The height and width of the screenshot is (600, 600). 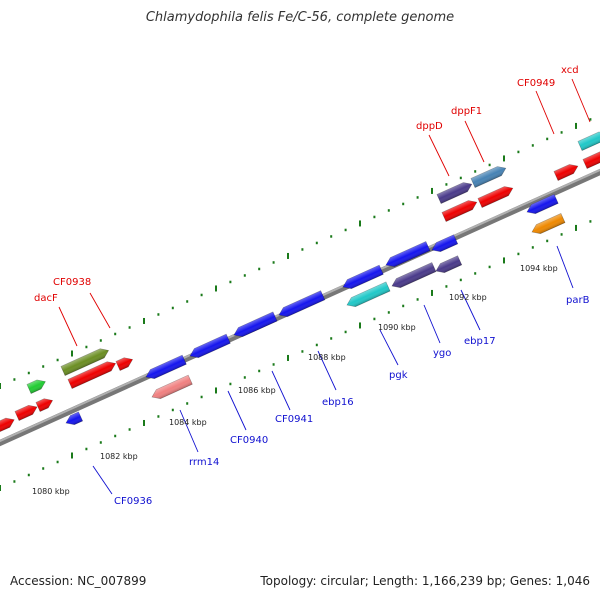 What do you see at coordinates (449, 264) in the screenshot?
I see `gene-arrow-ebp17` at bounding box center [449, 264].